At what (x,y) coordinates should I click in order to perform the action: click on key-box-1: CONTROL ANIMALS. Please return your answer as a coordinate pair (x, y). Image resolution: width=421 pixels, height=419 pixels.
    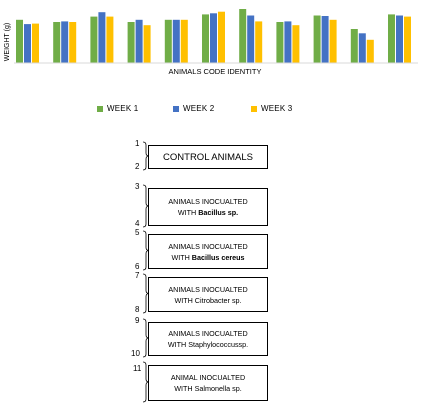
    Looking at the image, I should click on (208, 157).